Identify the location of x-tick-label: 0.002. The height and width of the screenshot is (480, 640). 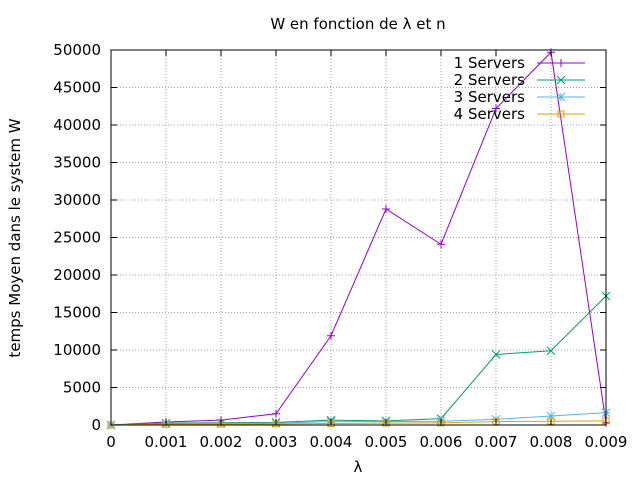
(221, 442).